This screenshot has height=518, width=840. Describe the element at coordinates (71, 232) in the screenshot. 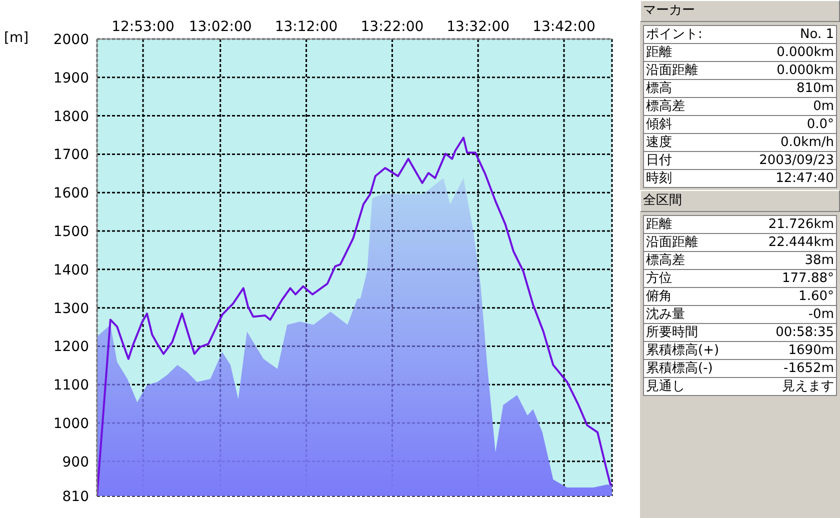

I see `y-tick-label: 1500` at that location.